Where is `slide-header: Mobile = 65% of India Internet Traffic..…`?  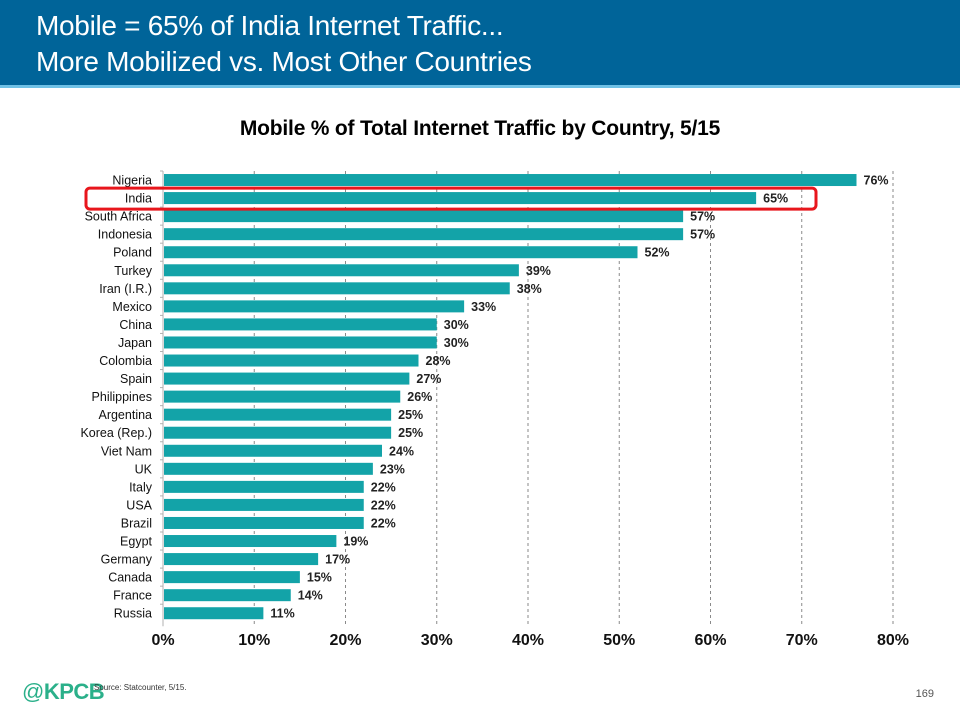 slide-header: Mobile = 65% of India Internet Traffic..… is located at coordinates (480, 44).